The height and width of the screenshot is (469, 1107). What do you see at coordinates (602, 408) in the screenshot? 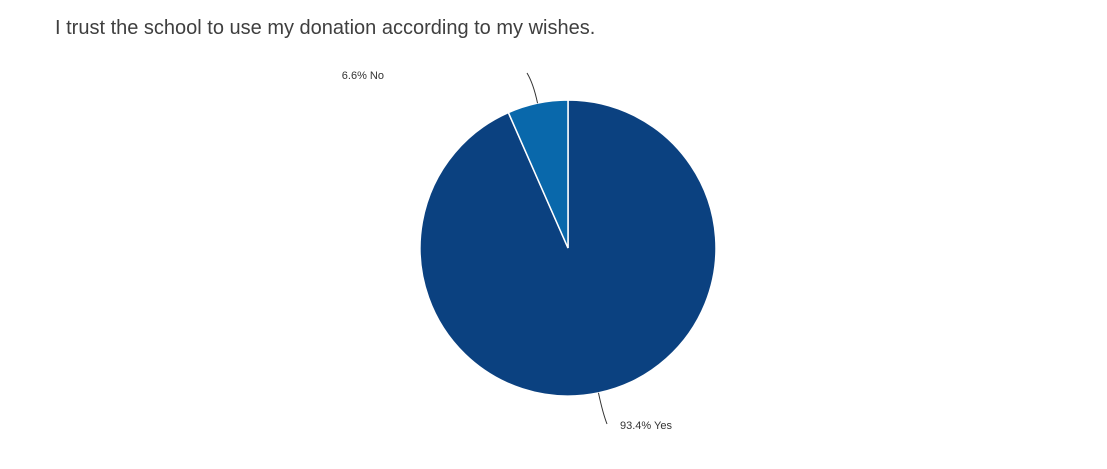
I see `leader-line-yes` at bounding box center [602, 408].